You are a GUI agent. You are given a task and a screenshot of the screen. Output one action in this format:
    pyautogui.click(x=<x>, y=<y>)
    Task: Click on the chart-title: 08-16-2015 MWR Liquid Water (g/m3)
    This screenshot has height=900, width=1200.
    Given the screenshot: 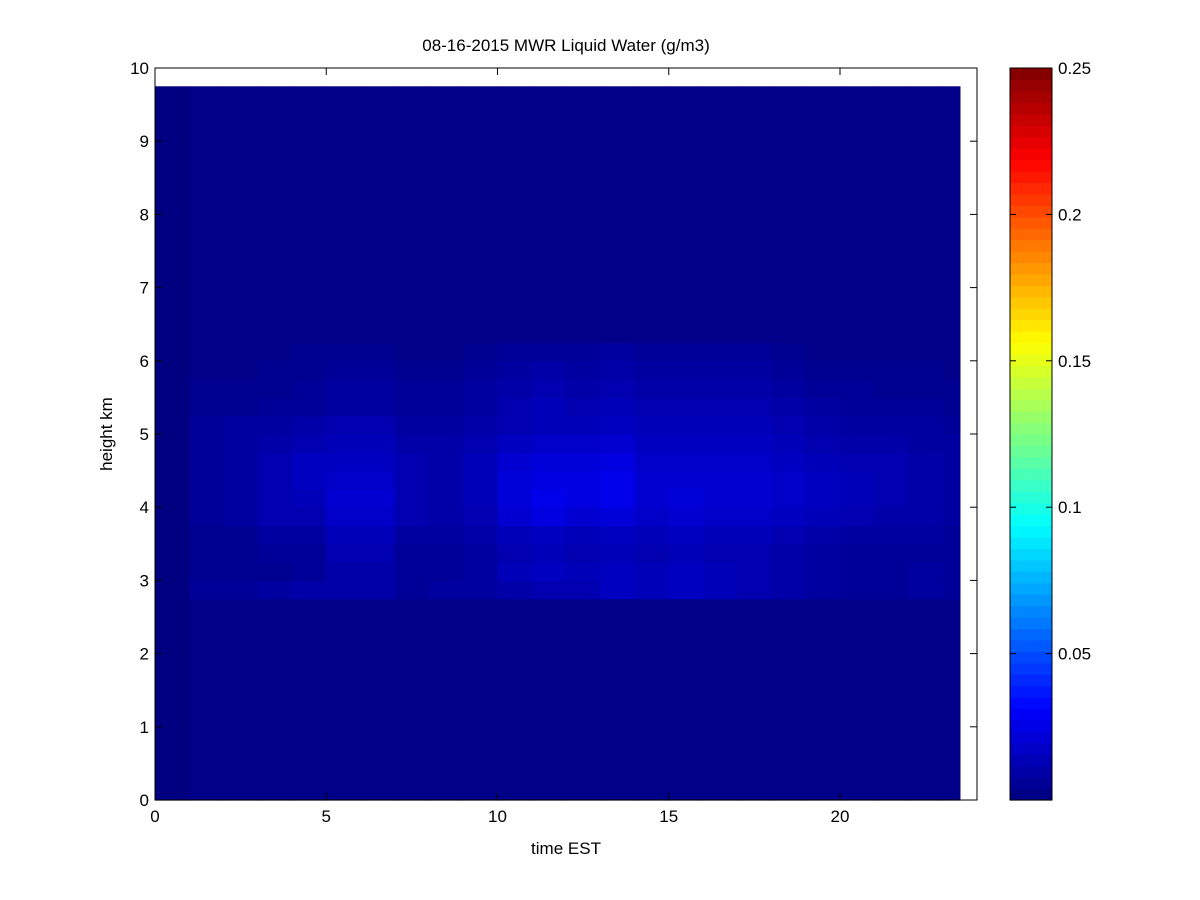 What is the action you would take?
    pyautogui.click(x=566, y=45)
    